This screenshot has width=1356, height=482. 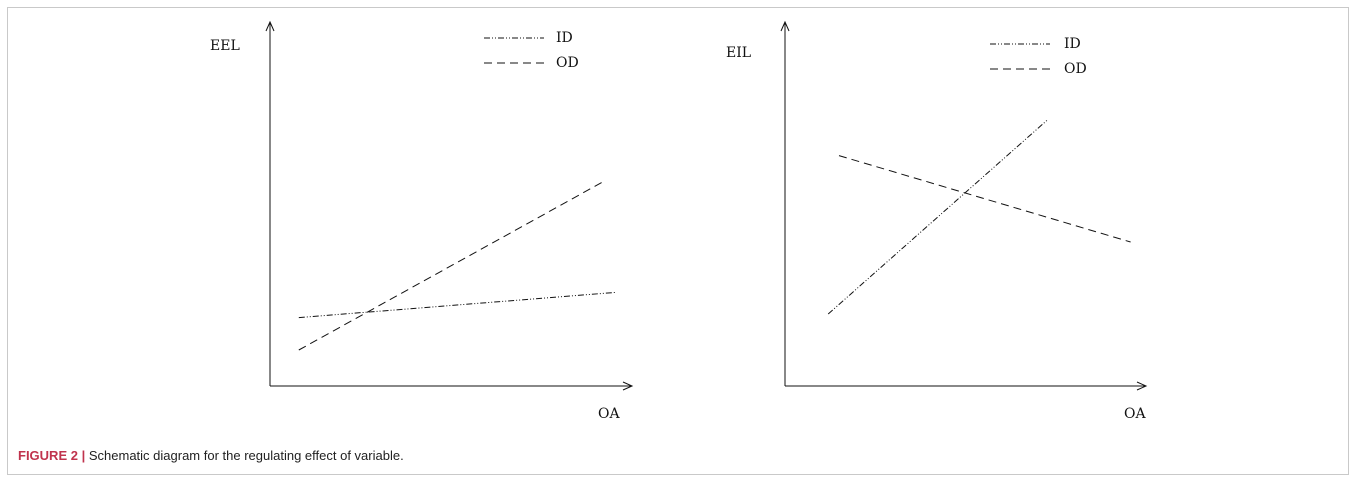 I want to click on y-axis-label: EEL, so click(x=225, y=46).